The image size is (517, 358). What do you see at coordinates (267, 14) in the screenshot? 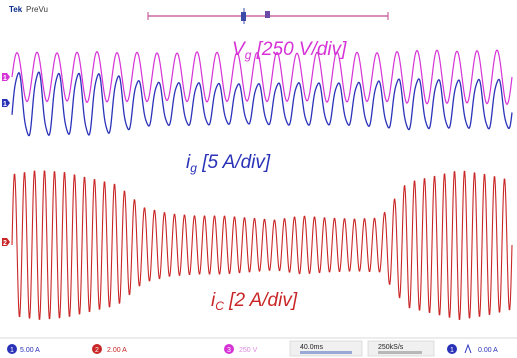
I see `trigger-position-marker` at bounding box center [267, 14].